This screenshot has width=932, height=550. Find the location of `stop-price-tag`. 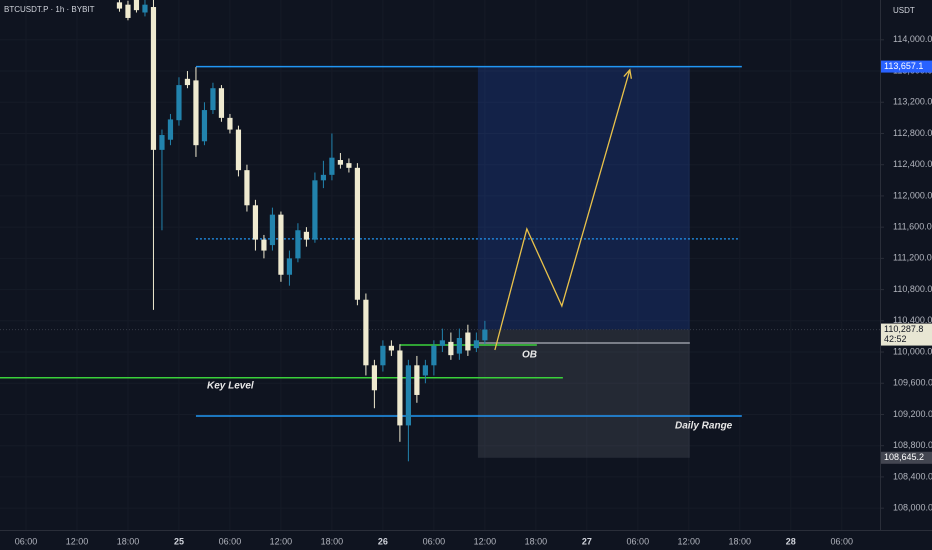

stop-price-tag is located at coordinates (906, 457).